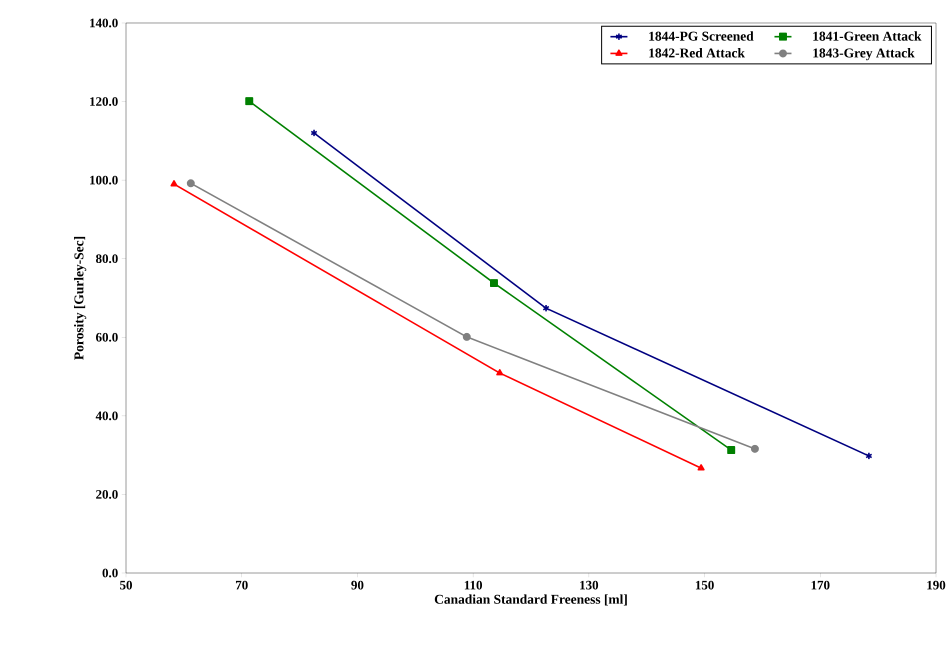 The image size is (950, 645). What do you see at coordinates (864, 54) in the screenshot?
I see `legend-label: 1843-Grey Attack` at bounding box center [864, 54].